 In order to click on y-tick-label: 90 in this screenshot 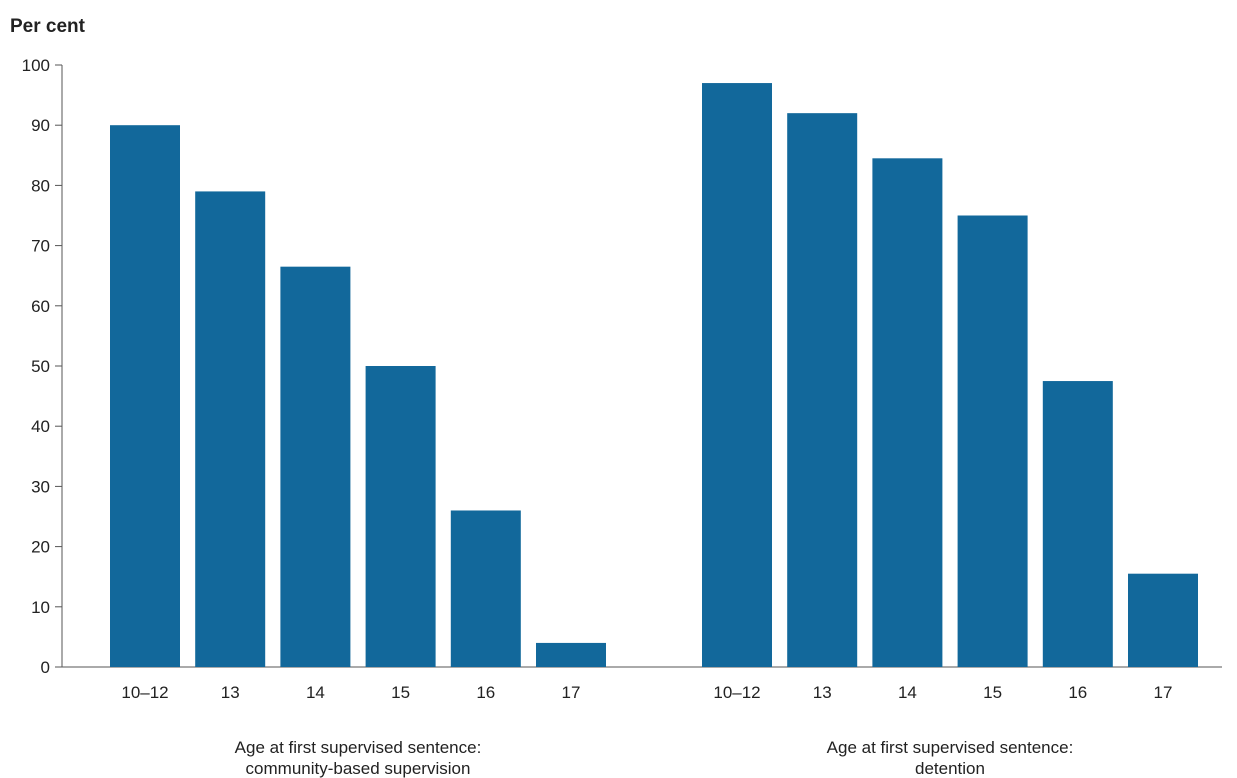, I will do `click(40, 125)`.